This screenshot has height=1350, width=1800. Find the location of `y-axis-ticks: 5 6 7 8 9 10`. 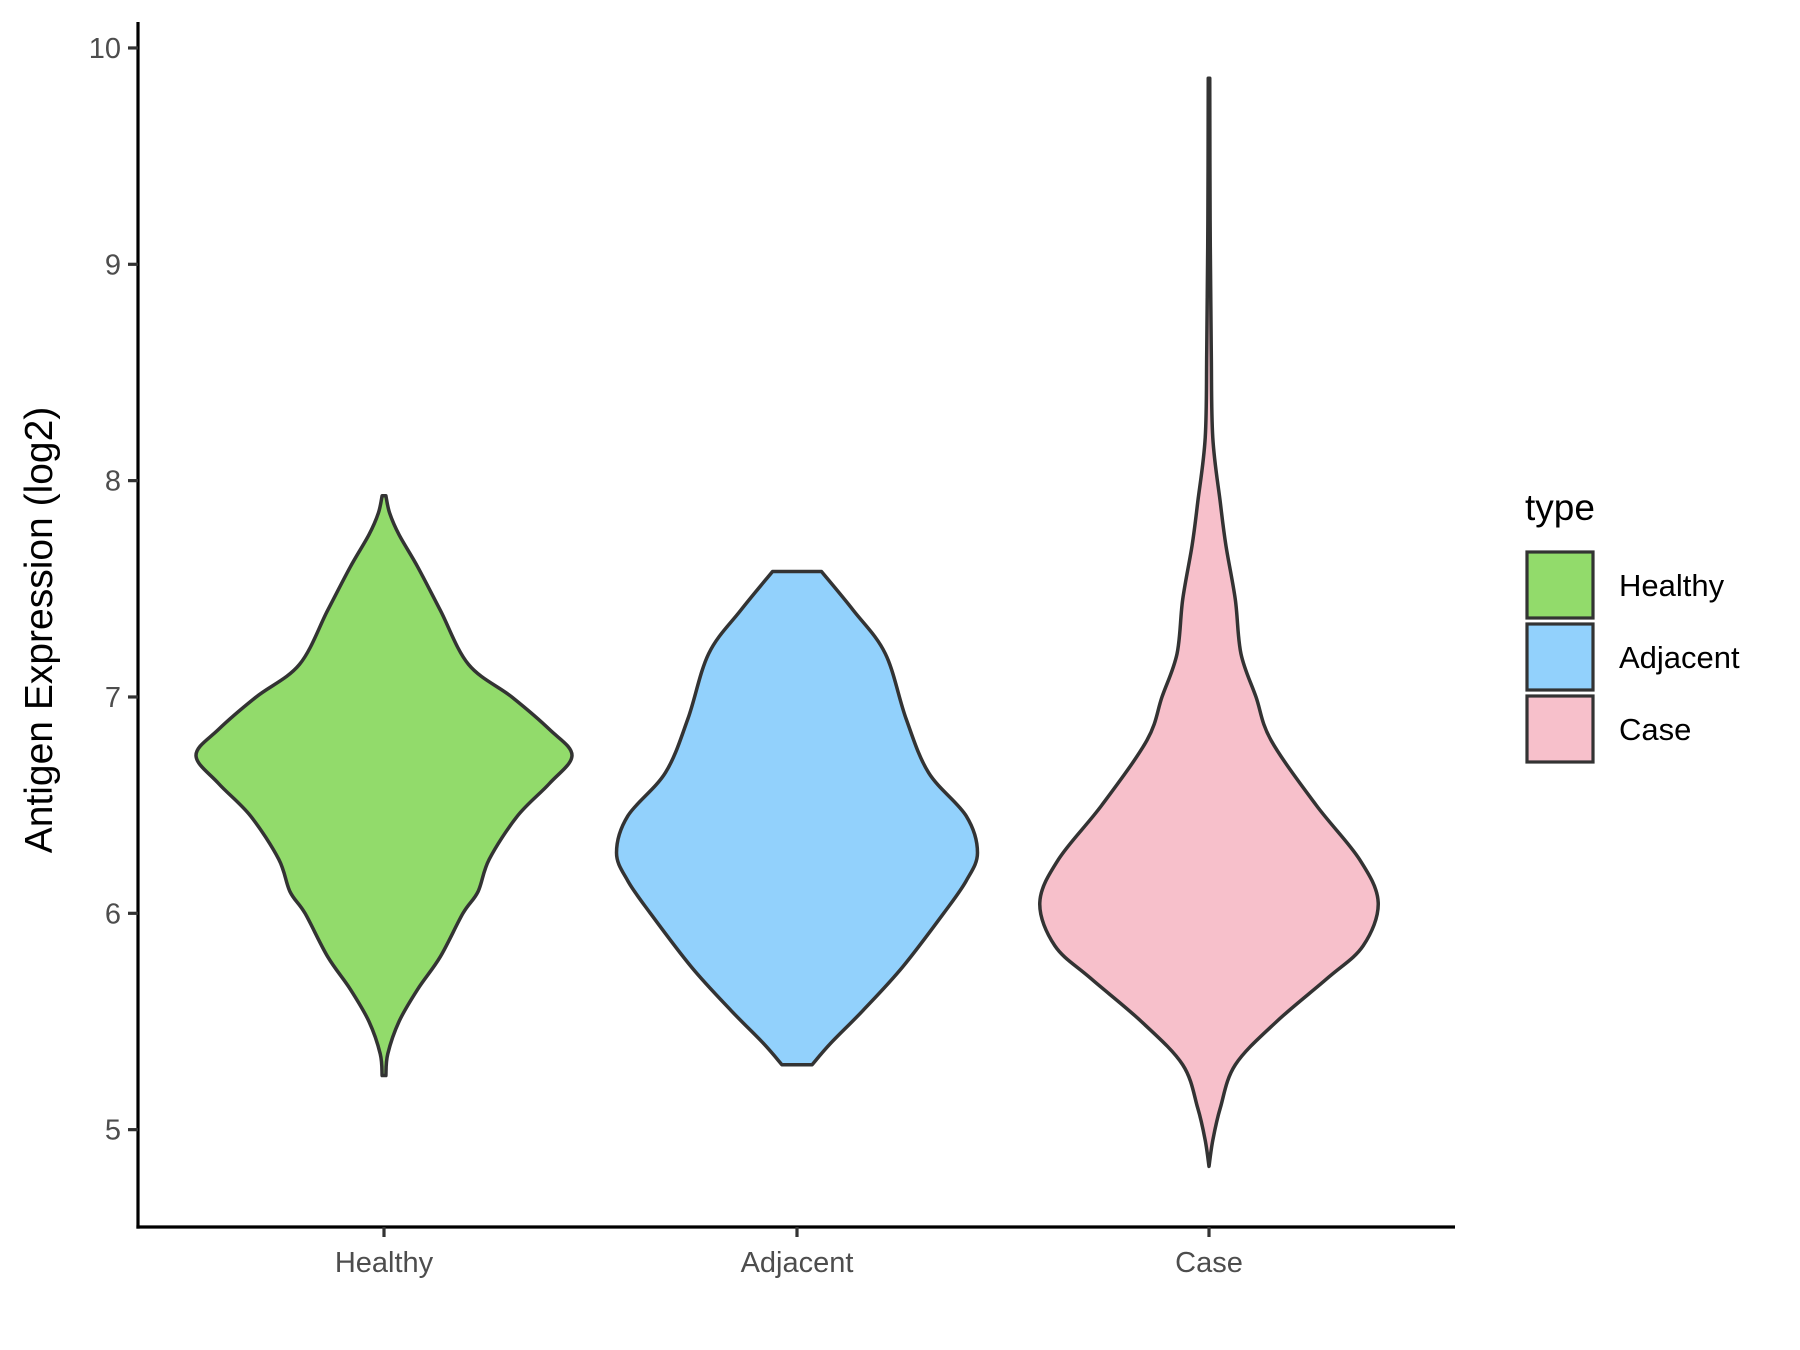

y-axis-ticks: 5 6 7 8 9 10 is located at coordinates (113, 590).